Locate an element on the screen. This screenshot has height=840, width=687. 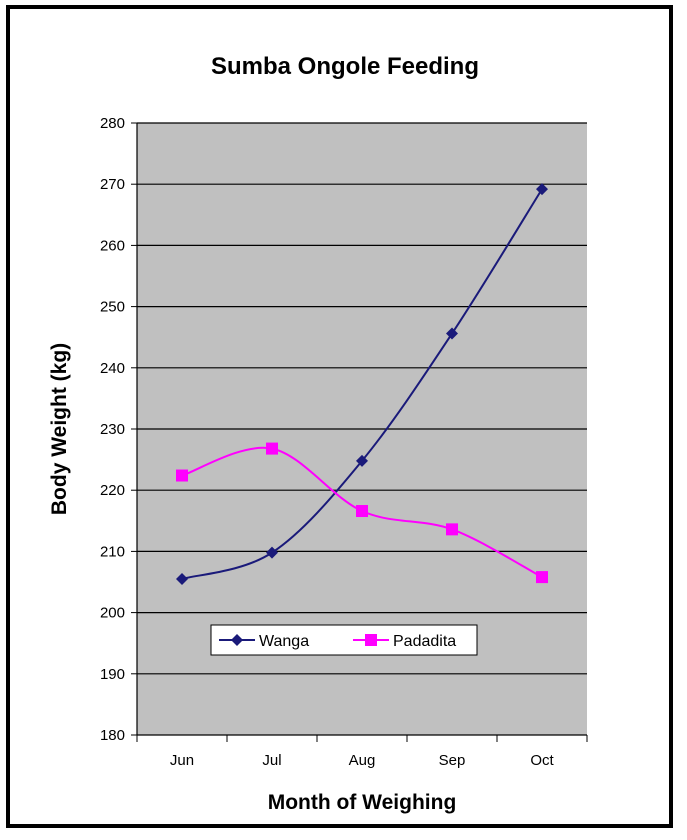
y-tick-label: 230 is located at coordinates (112, 429).